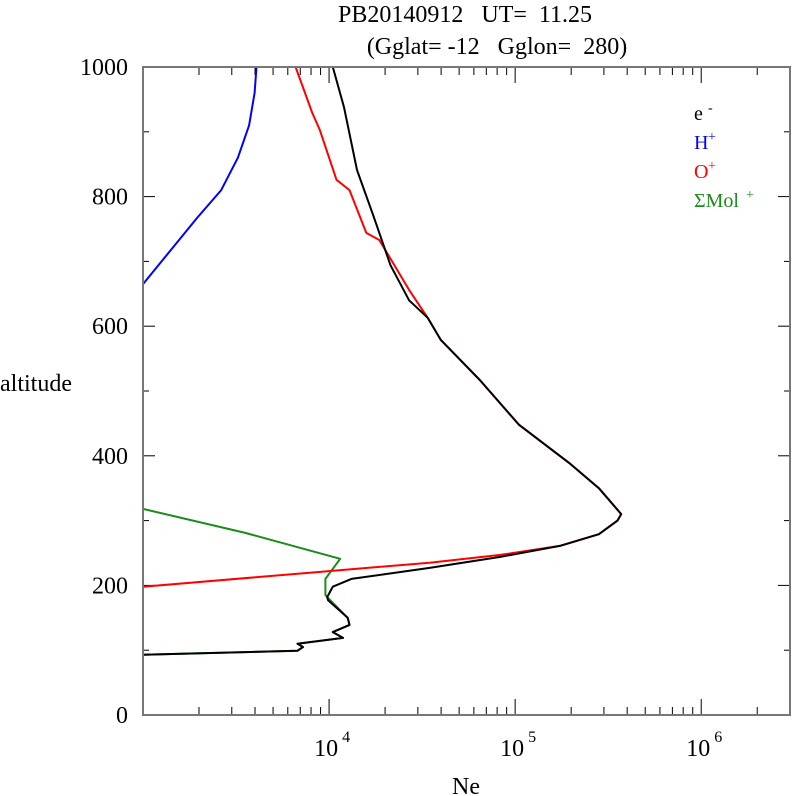 Image resolution: width=792 pixels, height=796 pixels. What do you see at coordinates (497, 47) in the screenshot?
I see `chart-subtitle: (Gglat= -12 Gglon= 280)` at bounding box center [497, 47].